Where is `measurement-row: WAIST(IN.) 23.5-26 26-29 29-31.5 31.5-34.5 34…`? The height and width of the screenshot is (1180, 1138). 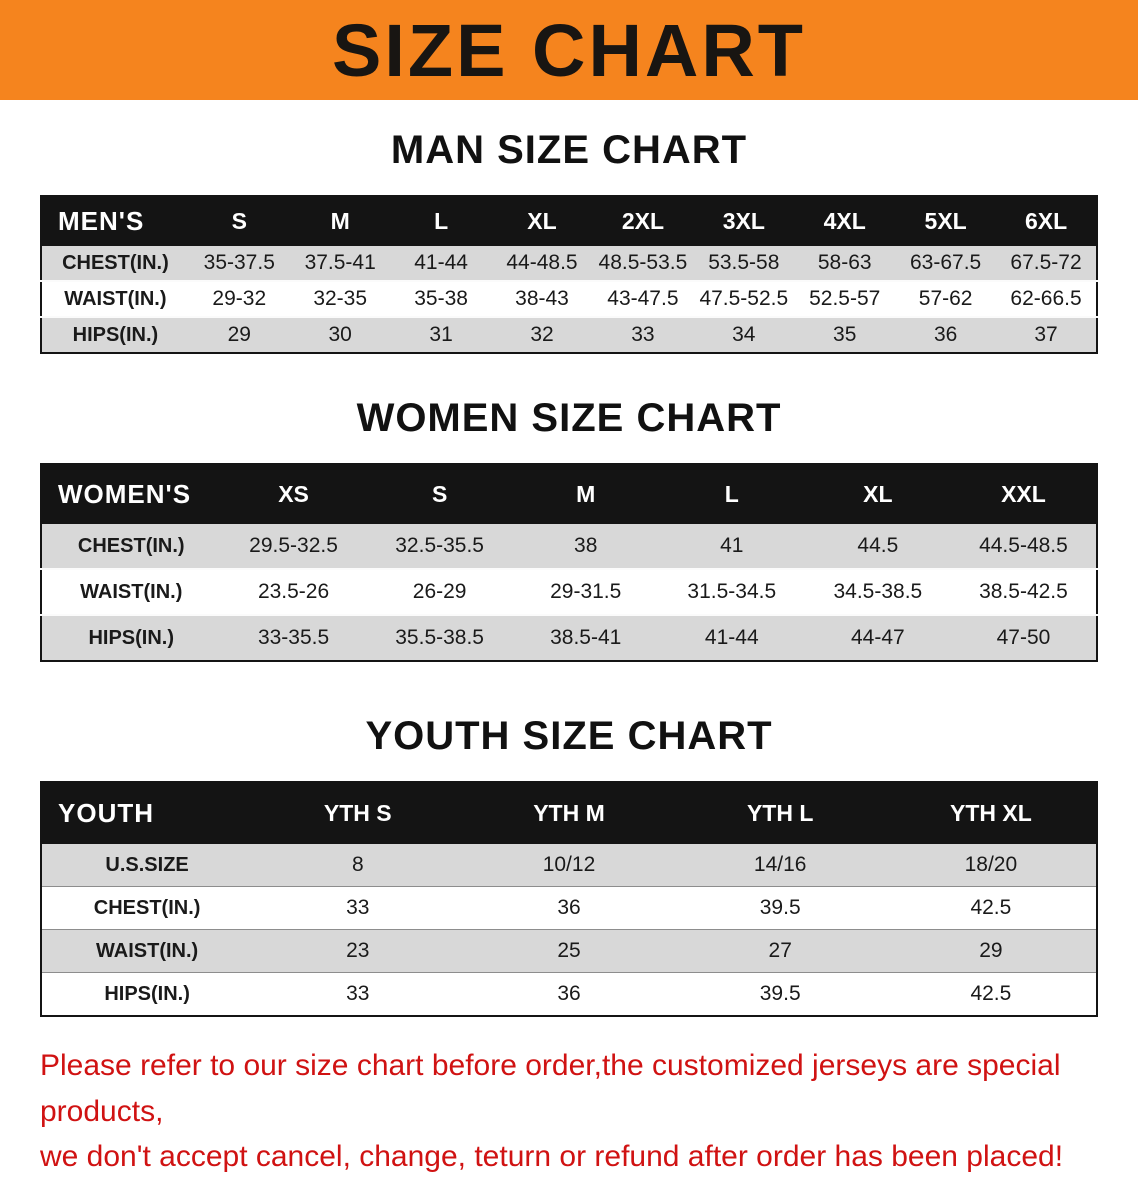 measurement-row: WAIST(IN.) 23.5-26 26-29 29-31.5 31.5-34.5 34… is located at coordinates (569, 592).